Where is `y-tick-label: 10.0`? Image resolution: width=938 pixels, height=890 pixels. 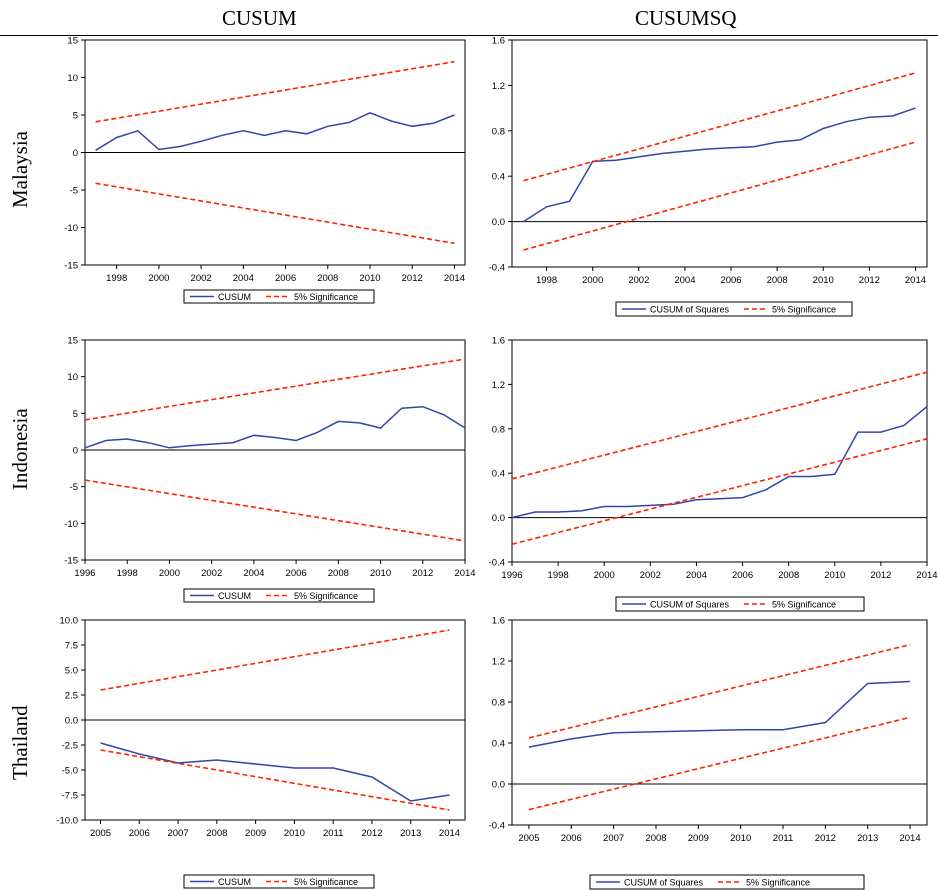
y-tick-label: 10.0 is located at coordinates (69, 621).